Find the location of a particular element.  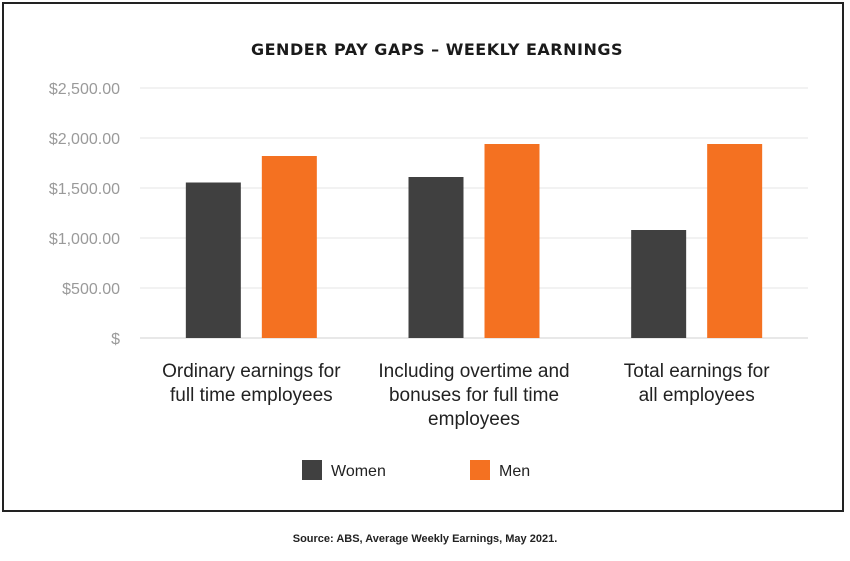

y-tick-label: $2,500.00 is located at coordinates (84, 89).